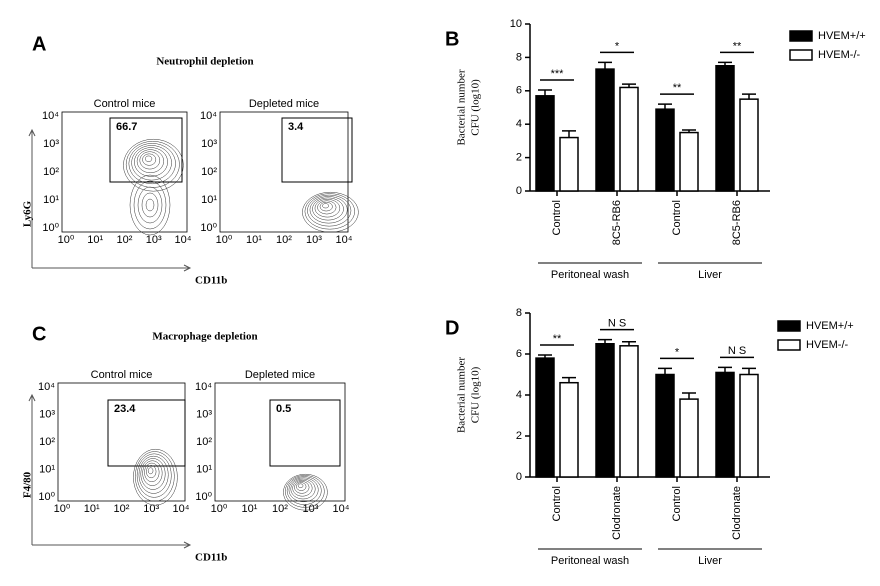  Describe the element at coordinates (204, 62) in the screenshot. I see `panel-title: Neutrophil depletion` at that location.